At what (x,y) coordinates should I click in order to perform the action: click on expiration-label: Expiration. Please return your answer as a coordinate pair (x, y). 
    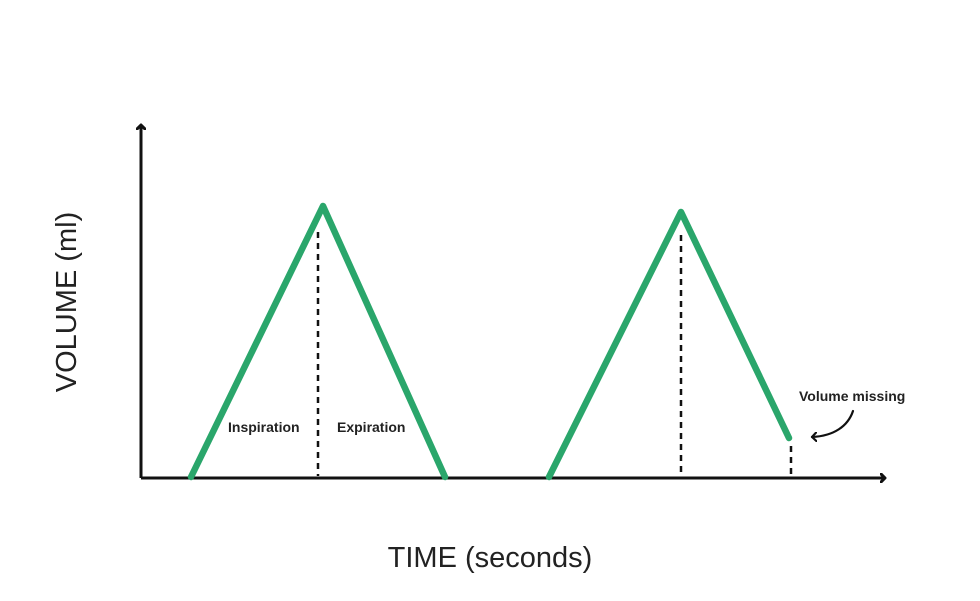
    Looking at the image, I should click on (371, 427).